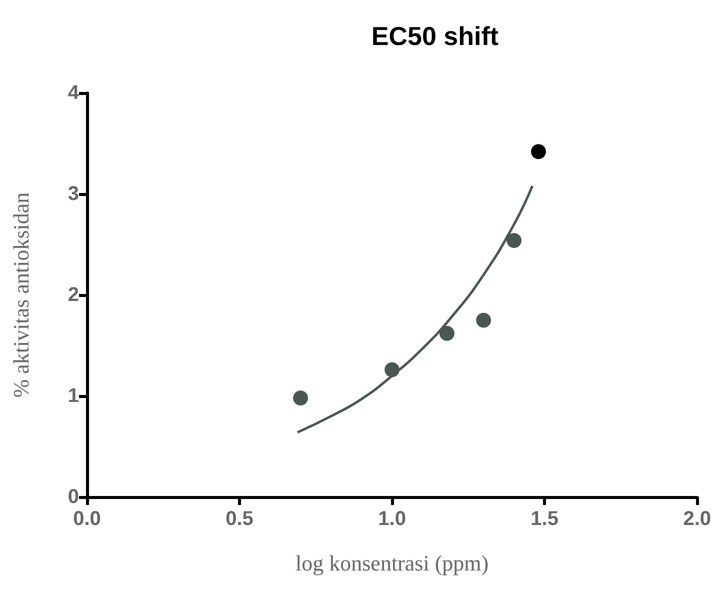 This screenshot has width=714, height=594. Describe the element at coordinates (697, 519) in the screenshot. I see `x-tick-label: 2.0` at that location.